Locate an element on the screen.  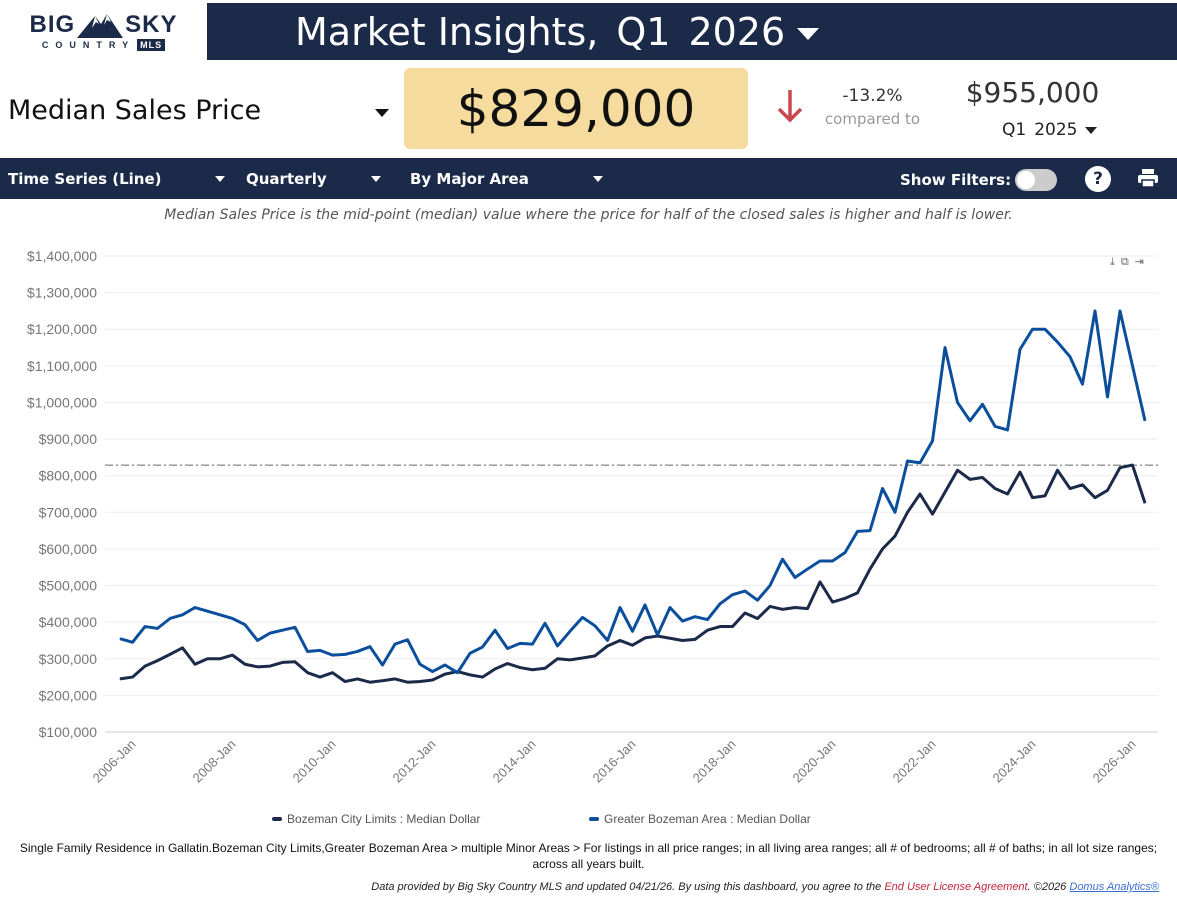
eula-link: End User License Agreement is located at coordinates (956, 887).